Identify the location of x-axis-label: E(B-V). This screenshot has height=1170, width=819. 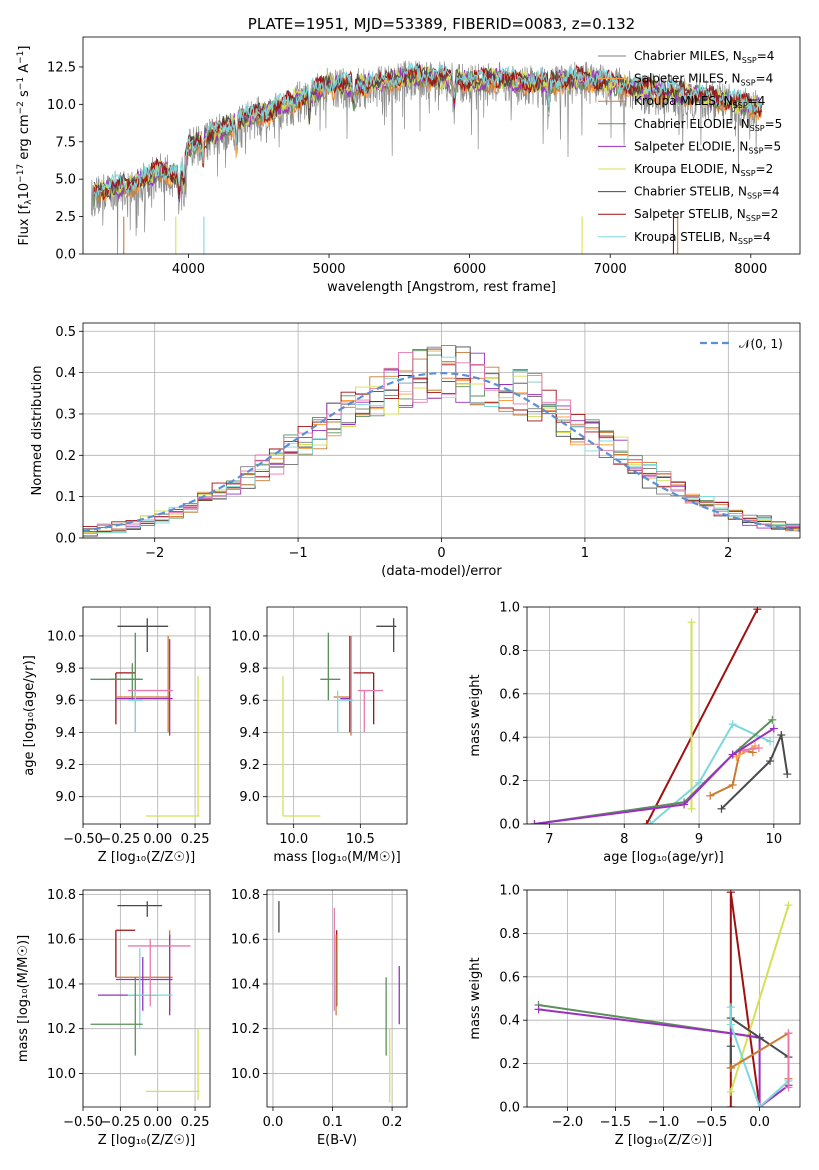
(337, 1140).